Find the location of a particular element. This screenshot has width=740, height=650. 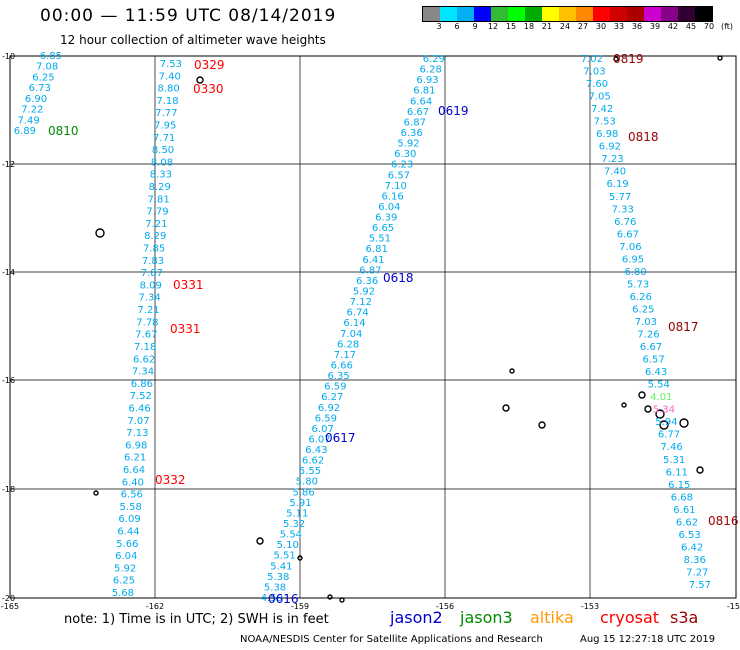

wave-height-value: 4.59 is located at coordinates (272, 598).